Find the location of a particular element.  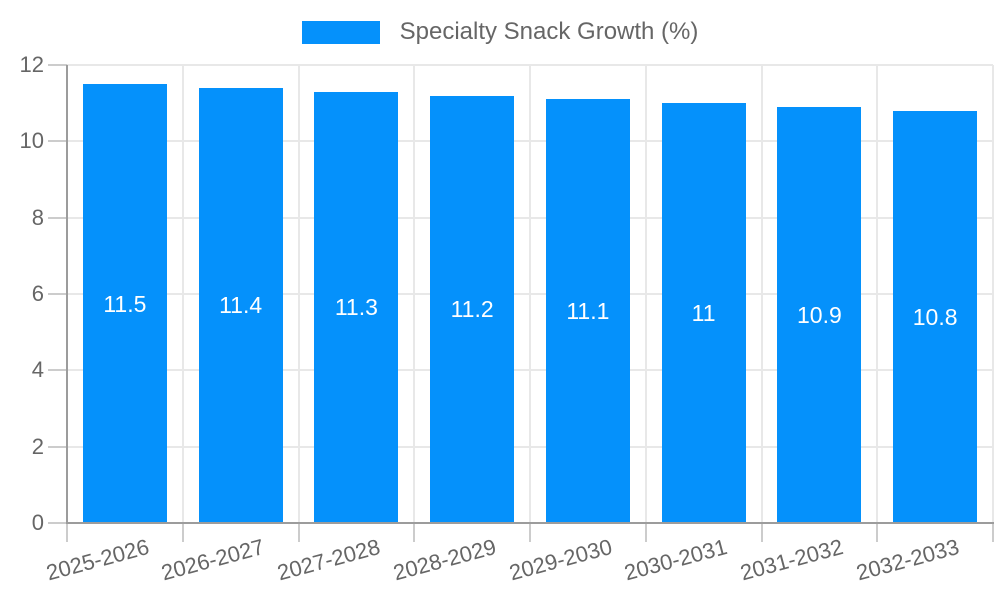

x-axis-label: 2025-2026 is located at coordinates (97, 560).